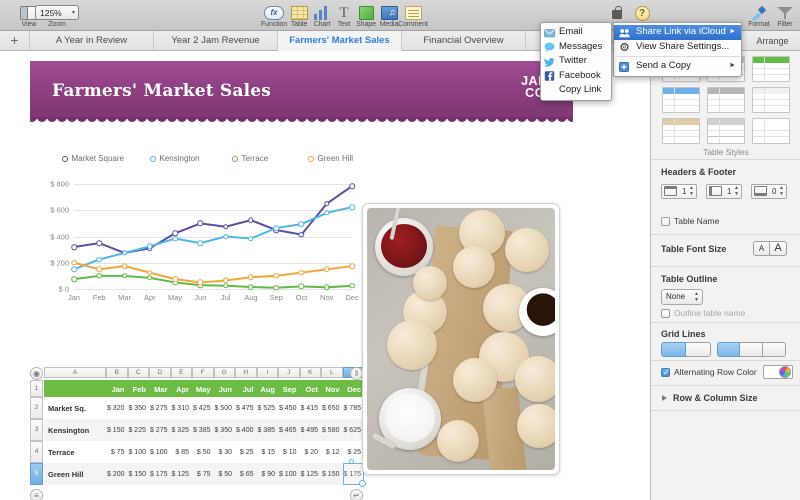 This screenshot has height=500, width=800. What do you see at coordinates (36, 408) in the screenshot?
I see `table-row-header-2: 2` at bounding box center [36, 408].